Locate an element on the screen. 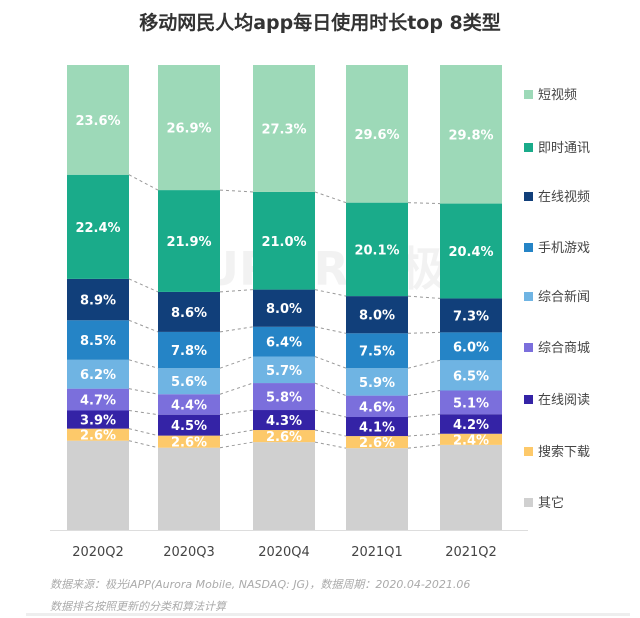 Image resolution: width=640 pixels, height=618 pixels. data-label: 4.7% is located at coordinates (98, 401).